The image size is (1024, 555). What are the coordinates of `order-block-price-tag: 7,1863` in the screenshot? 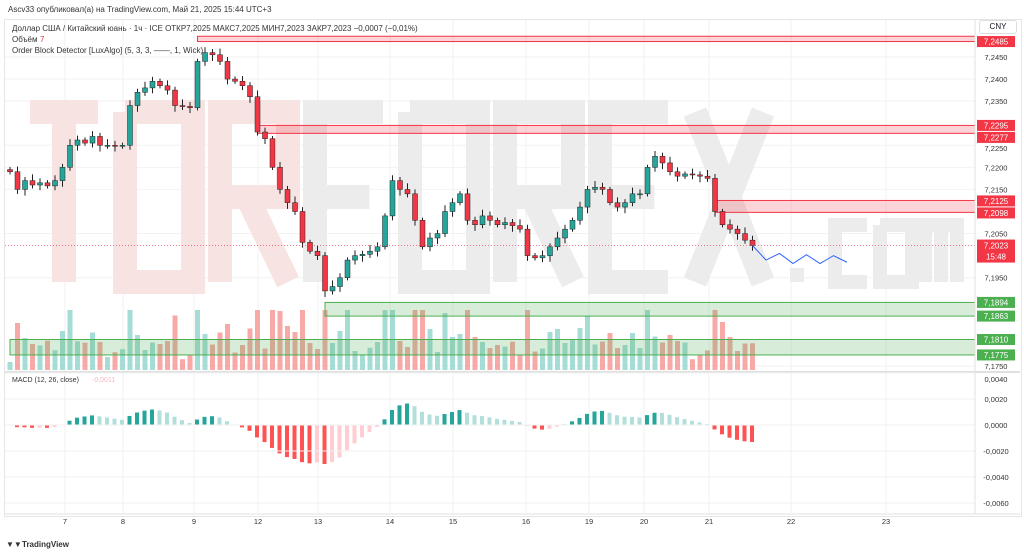 It's located at (996, 316).